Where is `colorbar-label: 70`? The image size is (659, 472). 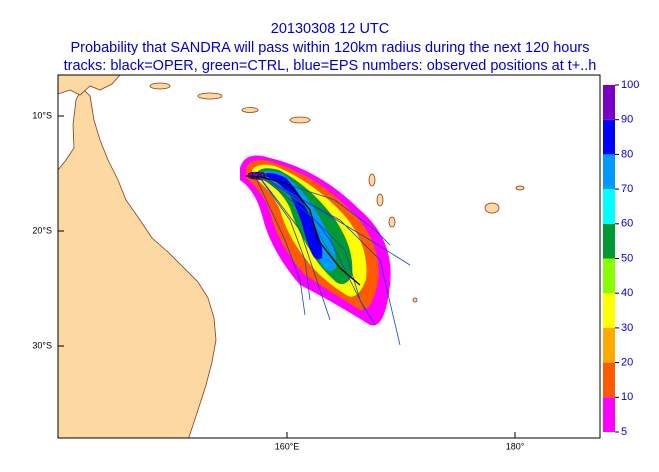 colorbar-label: 70 is located at coordinates (627, 189).